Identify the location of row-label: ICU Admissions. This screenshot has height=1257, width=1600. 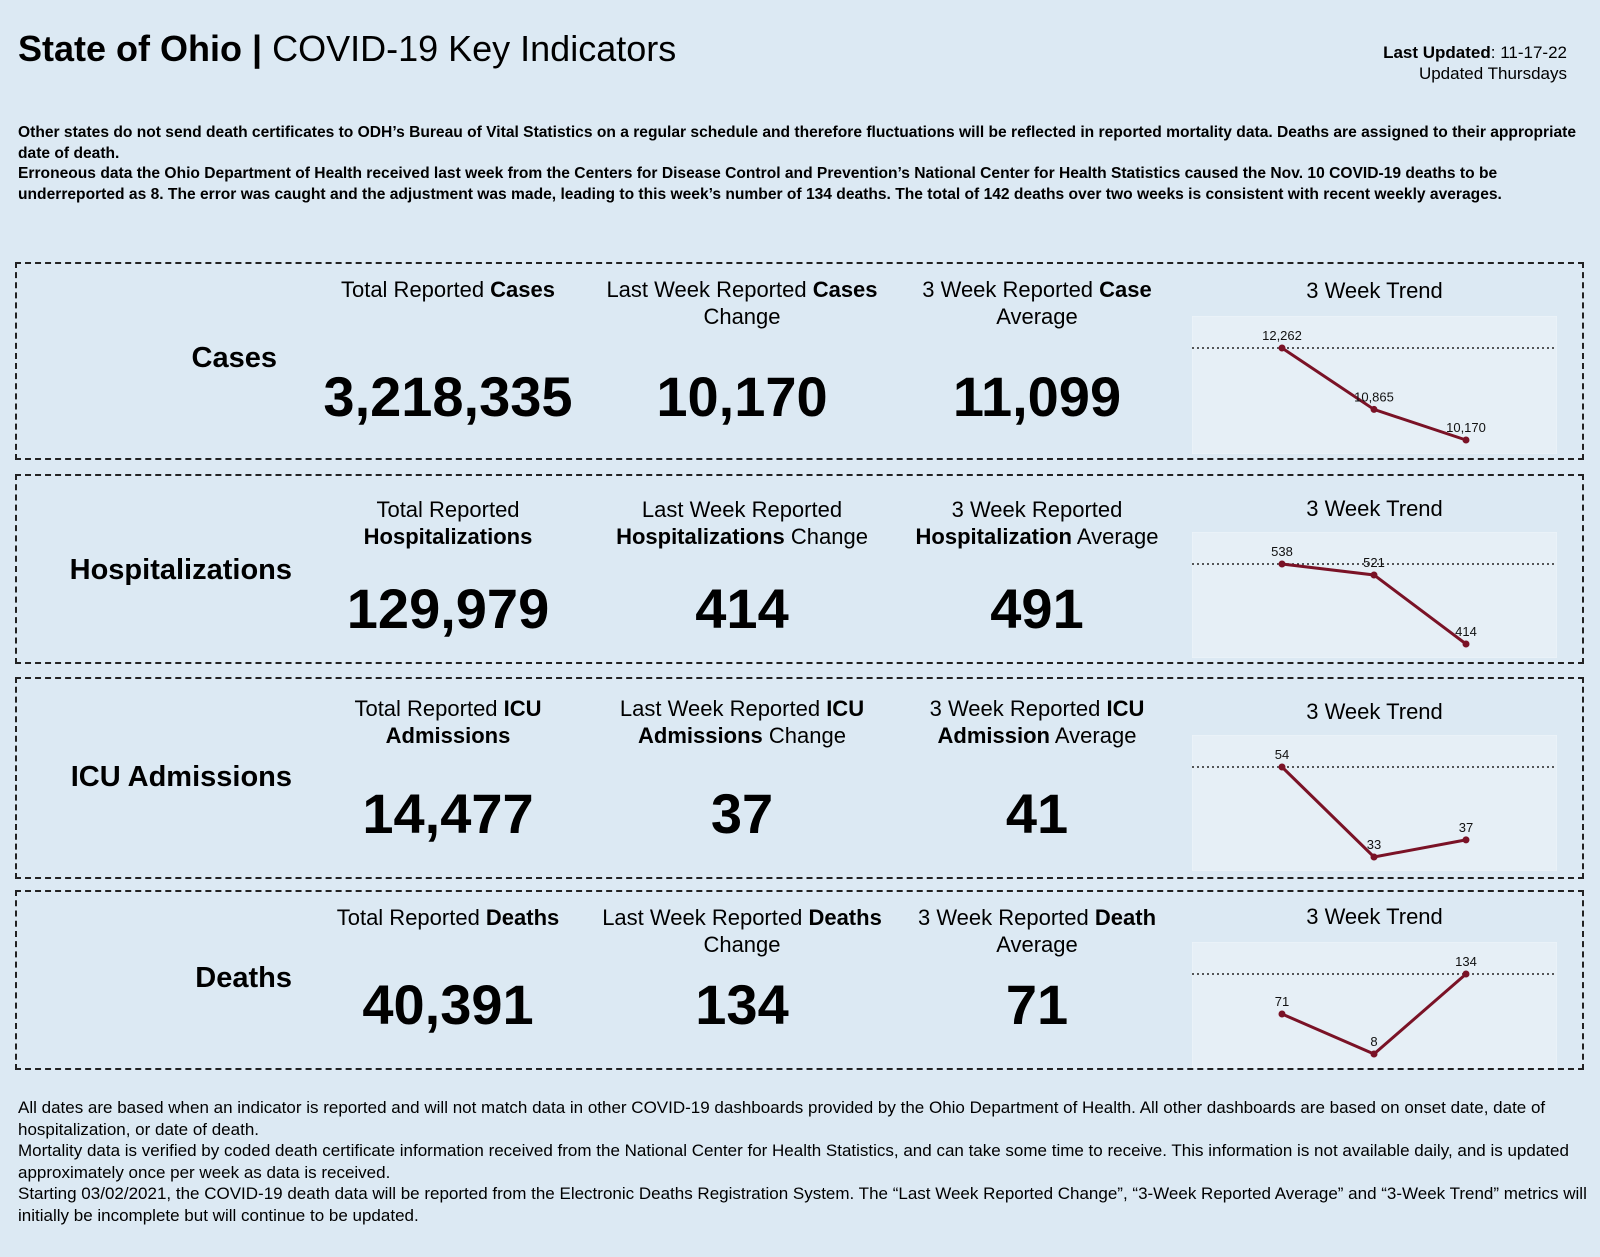
(181, 777).